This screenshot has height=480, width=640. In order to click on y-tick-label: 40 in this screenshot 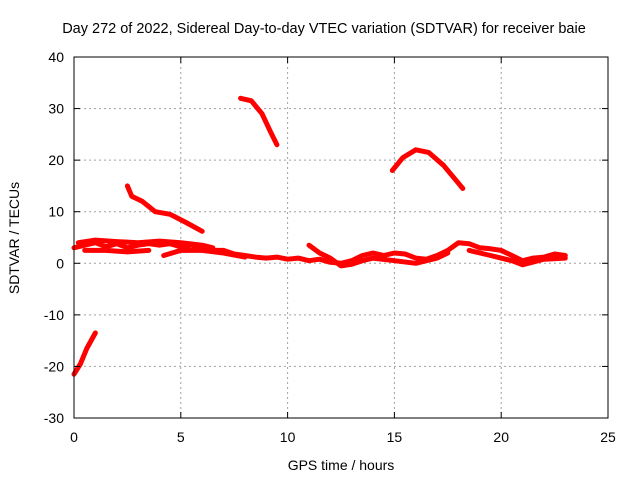, I will do `click(56, 57)`.